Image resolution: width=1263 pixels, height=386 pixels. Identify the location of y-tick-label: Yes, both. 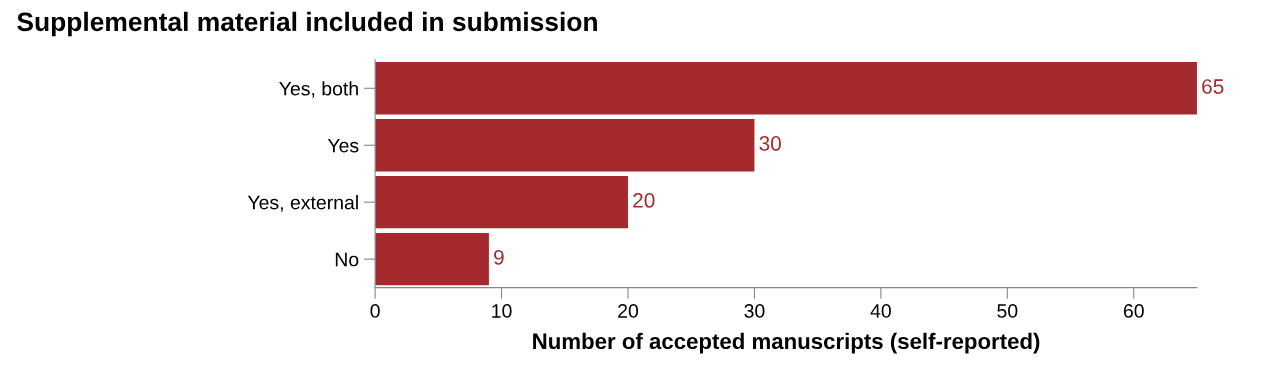
(318, 89).